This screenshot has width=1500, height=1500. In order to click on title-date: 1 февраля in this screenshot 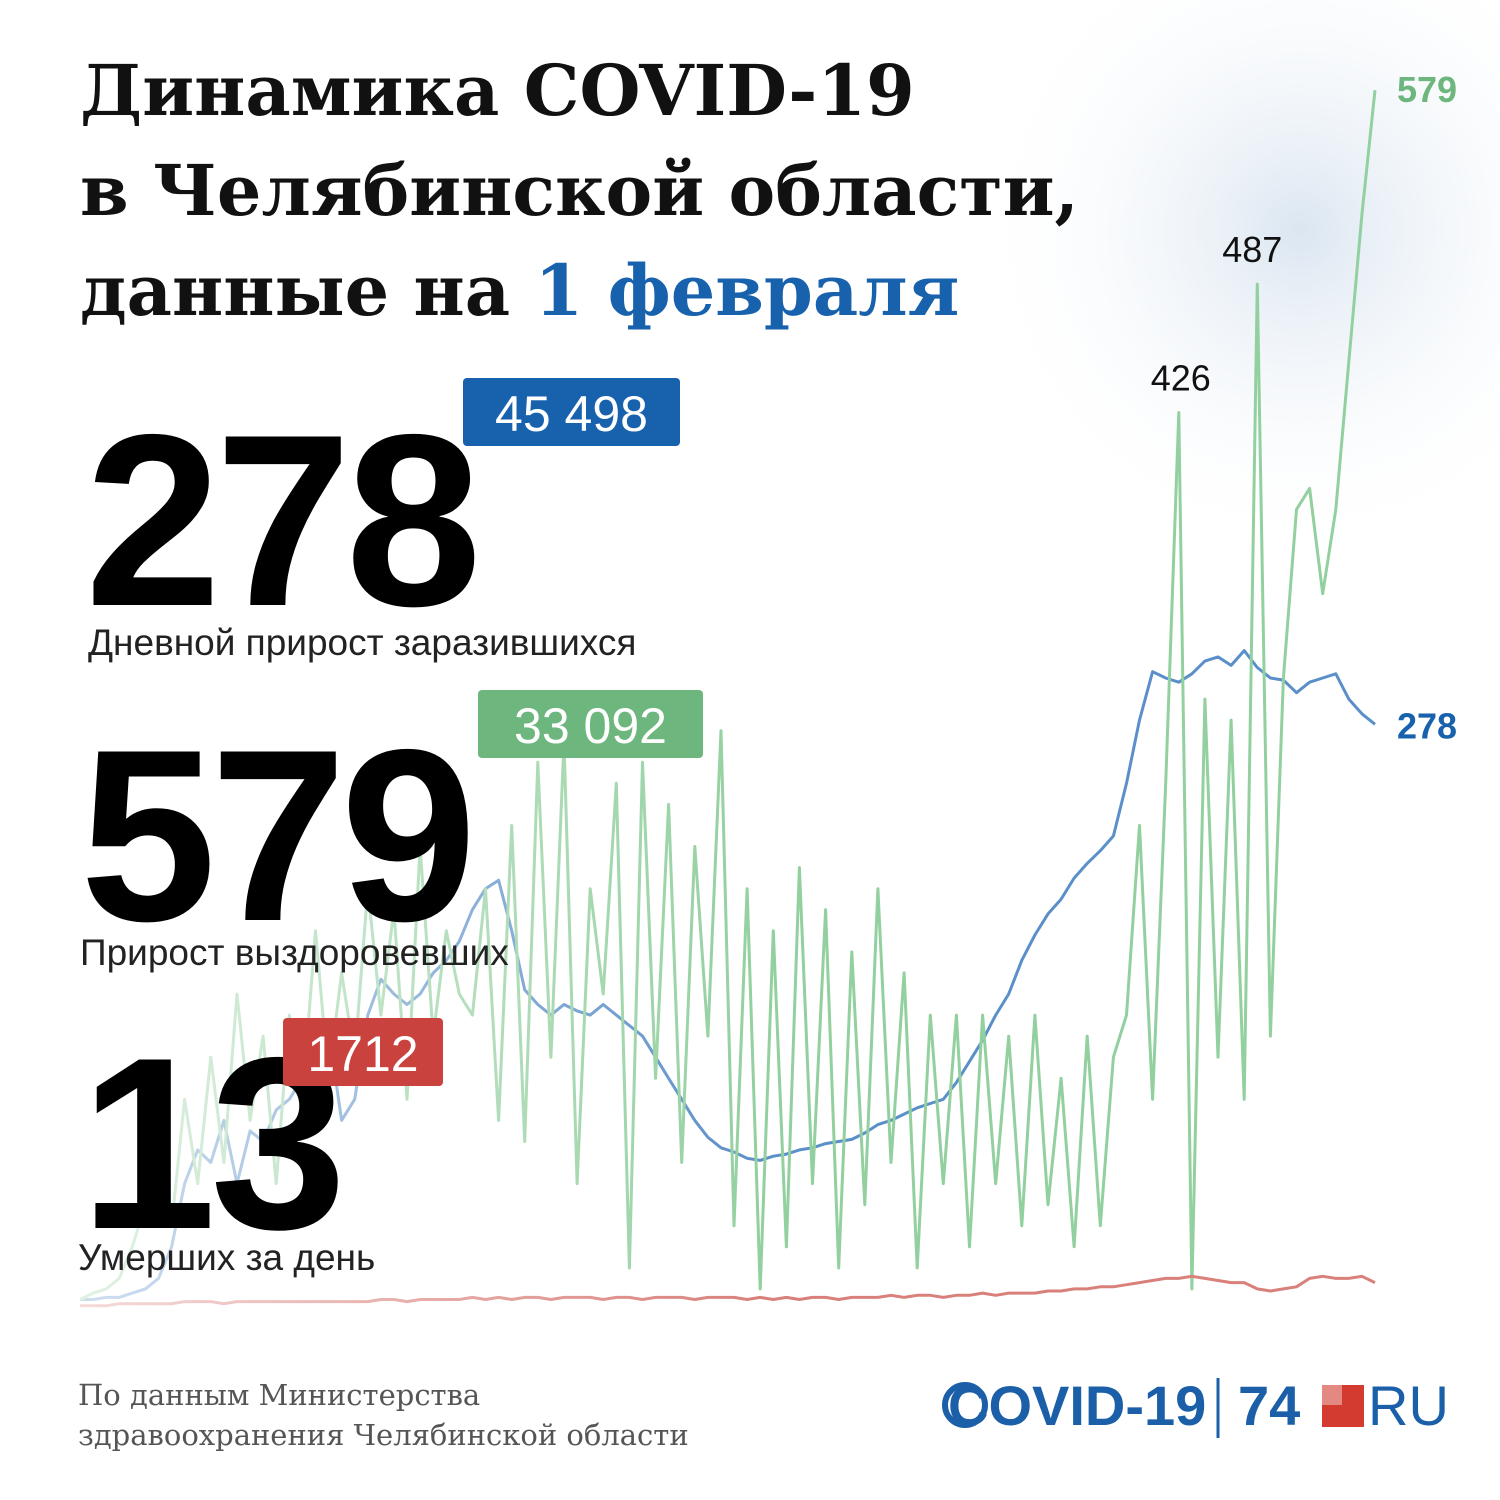, I will do `click(747, 290)`.